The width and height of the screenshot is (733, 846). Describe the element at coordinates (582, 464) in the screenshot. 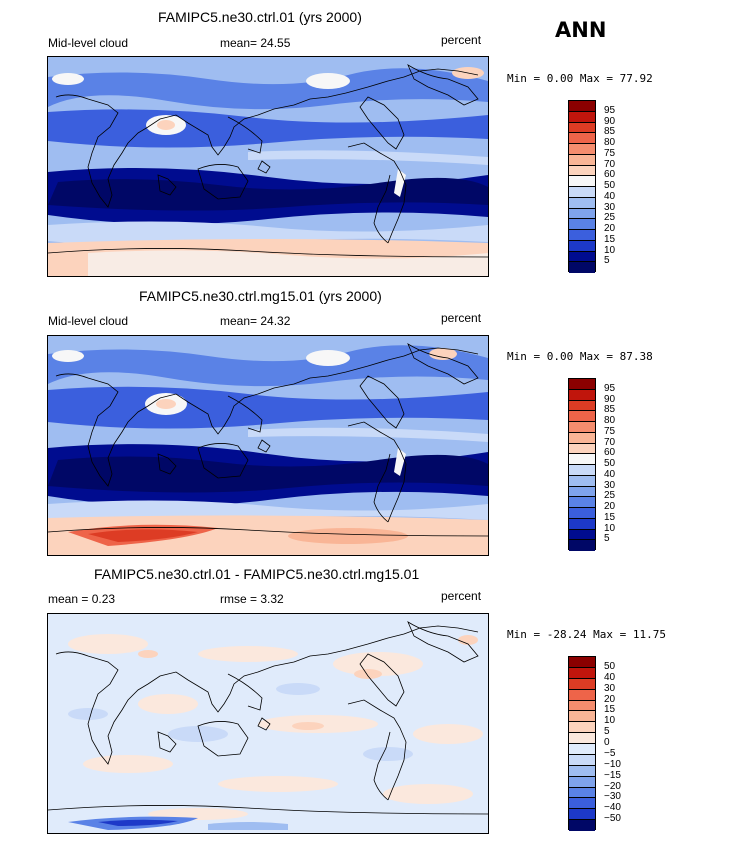

I see `panel2-colorbar` at that location.